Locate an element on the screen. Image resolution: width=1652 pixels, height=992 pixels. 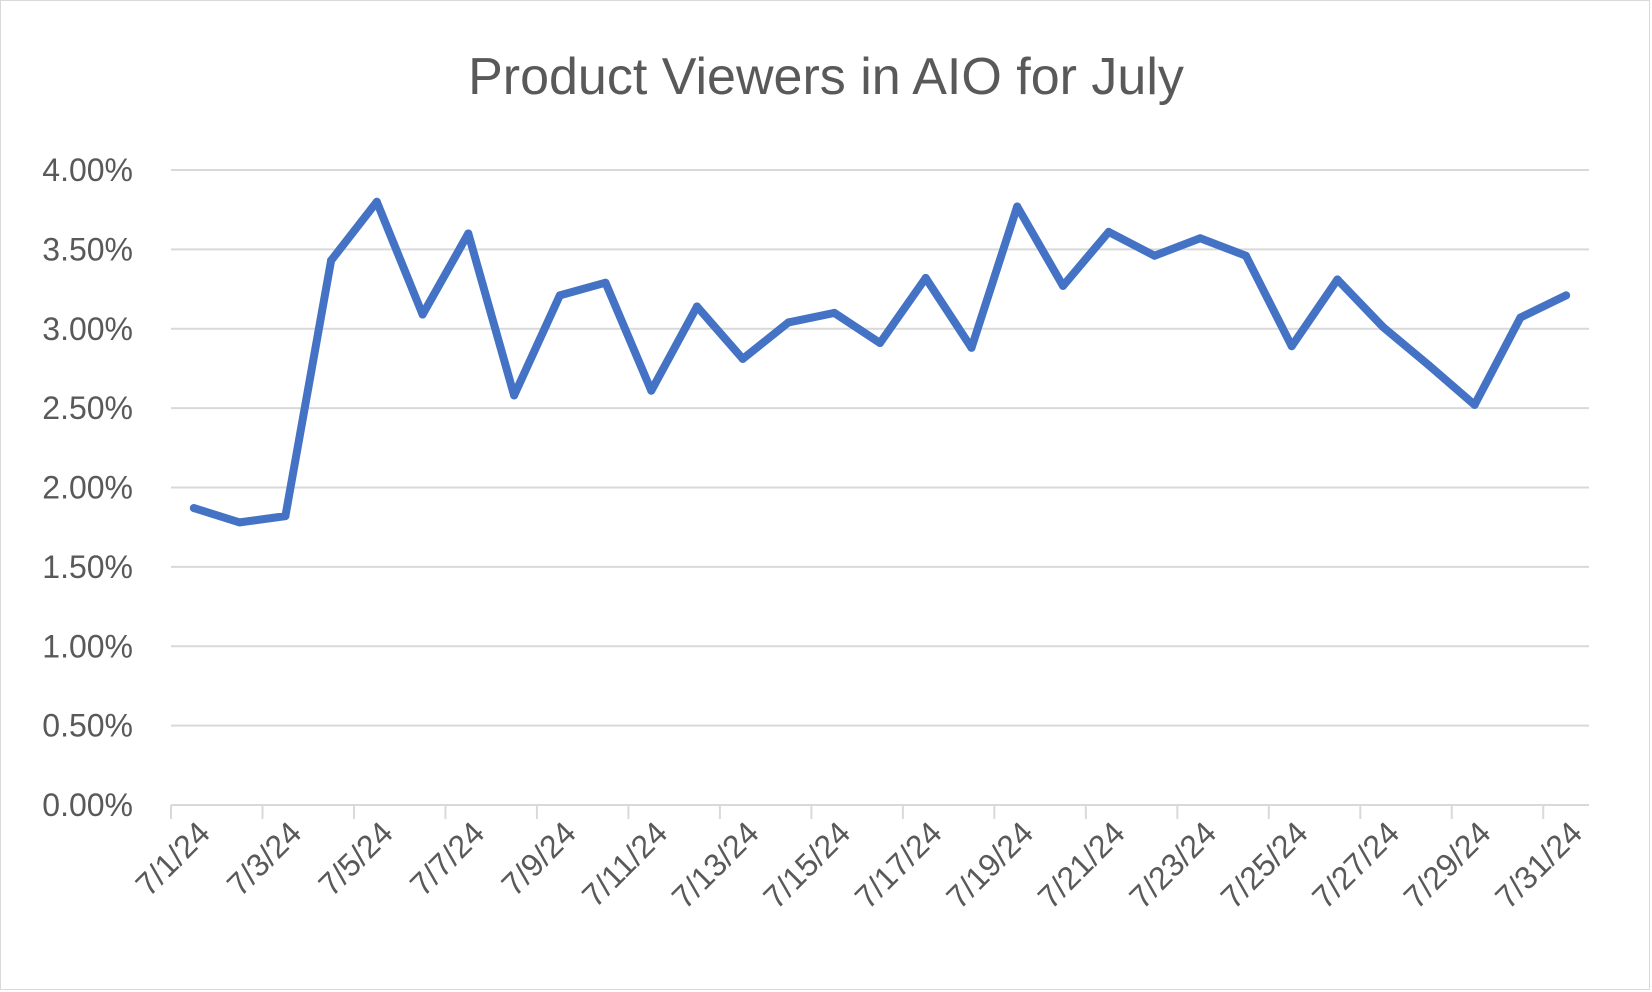
x-tick-label: 7/13/24 is located at coordinates (715, 864).